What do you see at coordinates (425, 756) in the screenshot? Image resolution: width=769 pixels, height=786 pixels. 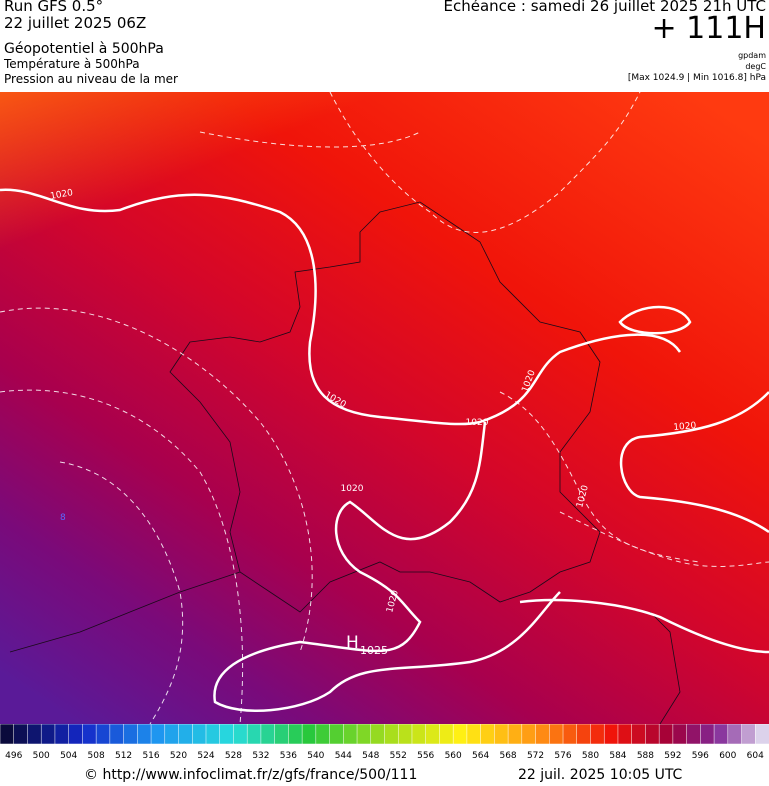 I see `colorbar-label: 556` at bounding box center [425, 756].